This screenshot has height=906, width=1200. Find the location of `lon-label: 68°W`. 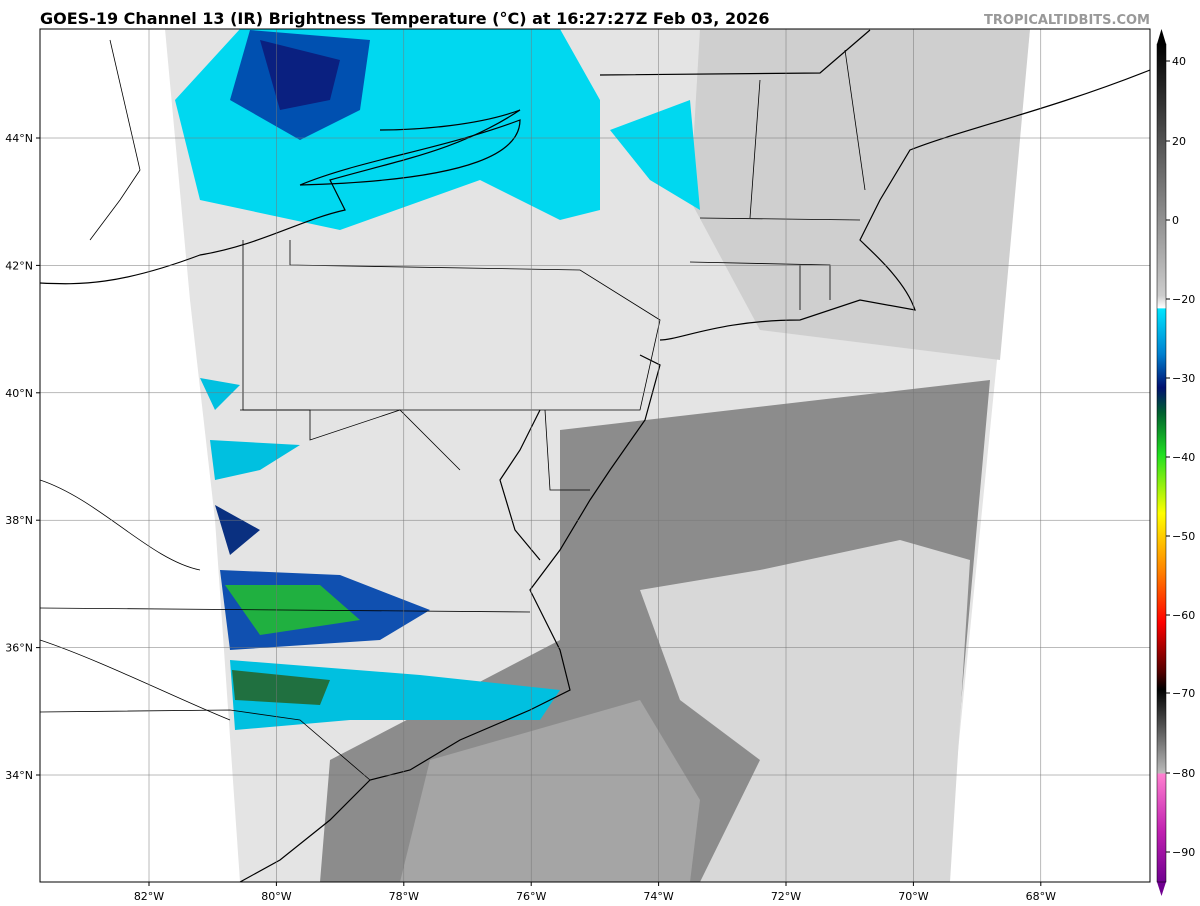

lon-label: 68°W is located at coordinates (1041, 896).